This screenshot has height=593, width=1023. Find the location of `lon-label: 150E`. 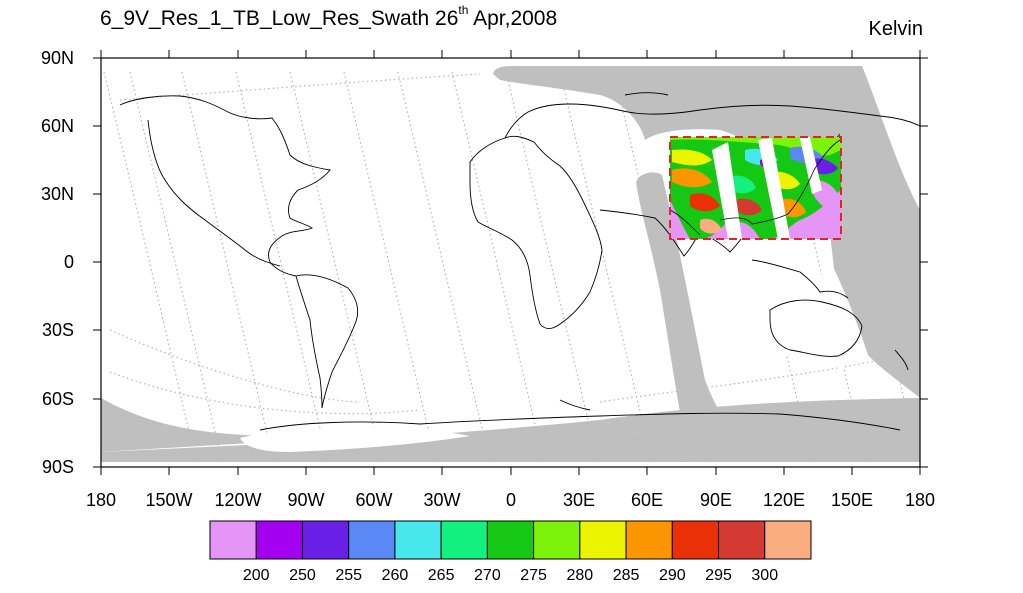

lon-label: 150E is located at coordinates (852, 500).